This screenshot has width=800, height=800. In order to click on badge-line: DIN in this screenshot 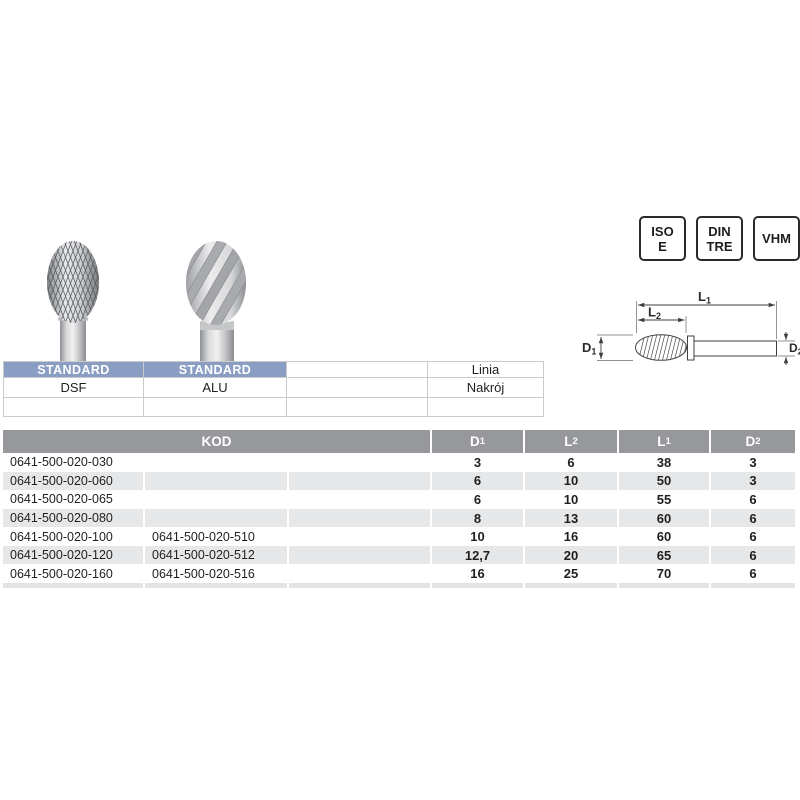, I will do `click(719, 231)`.